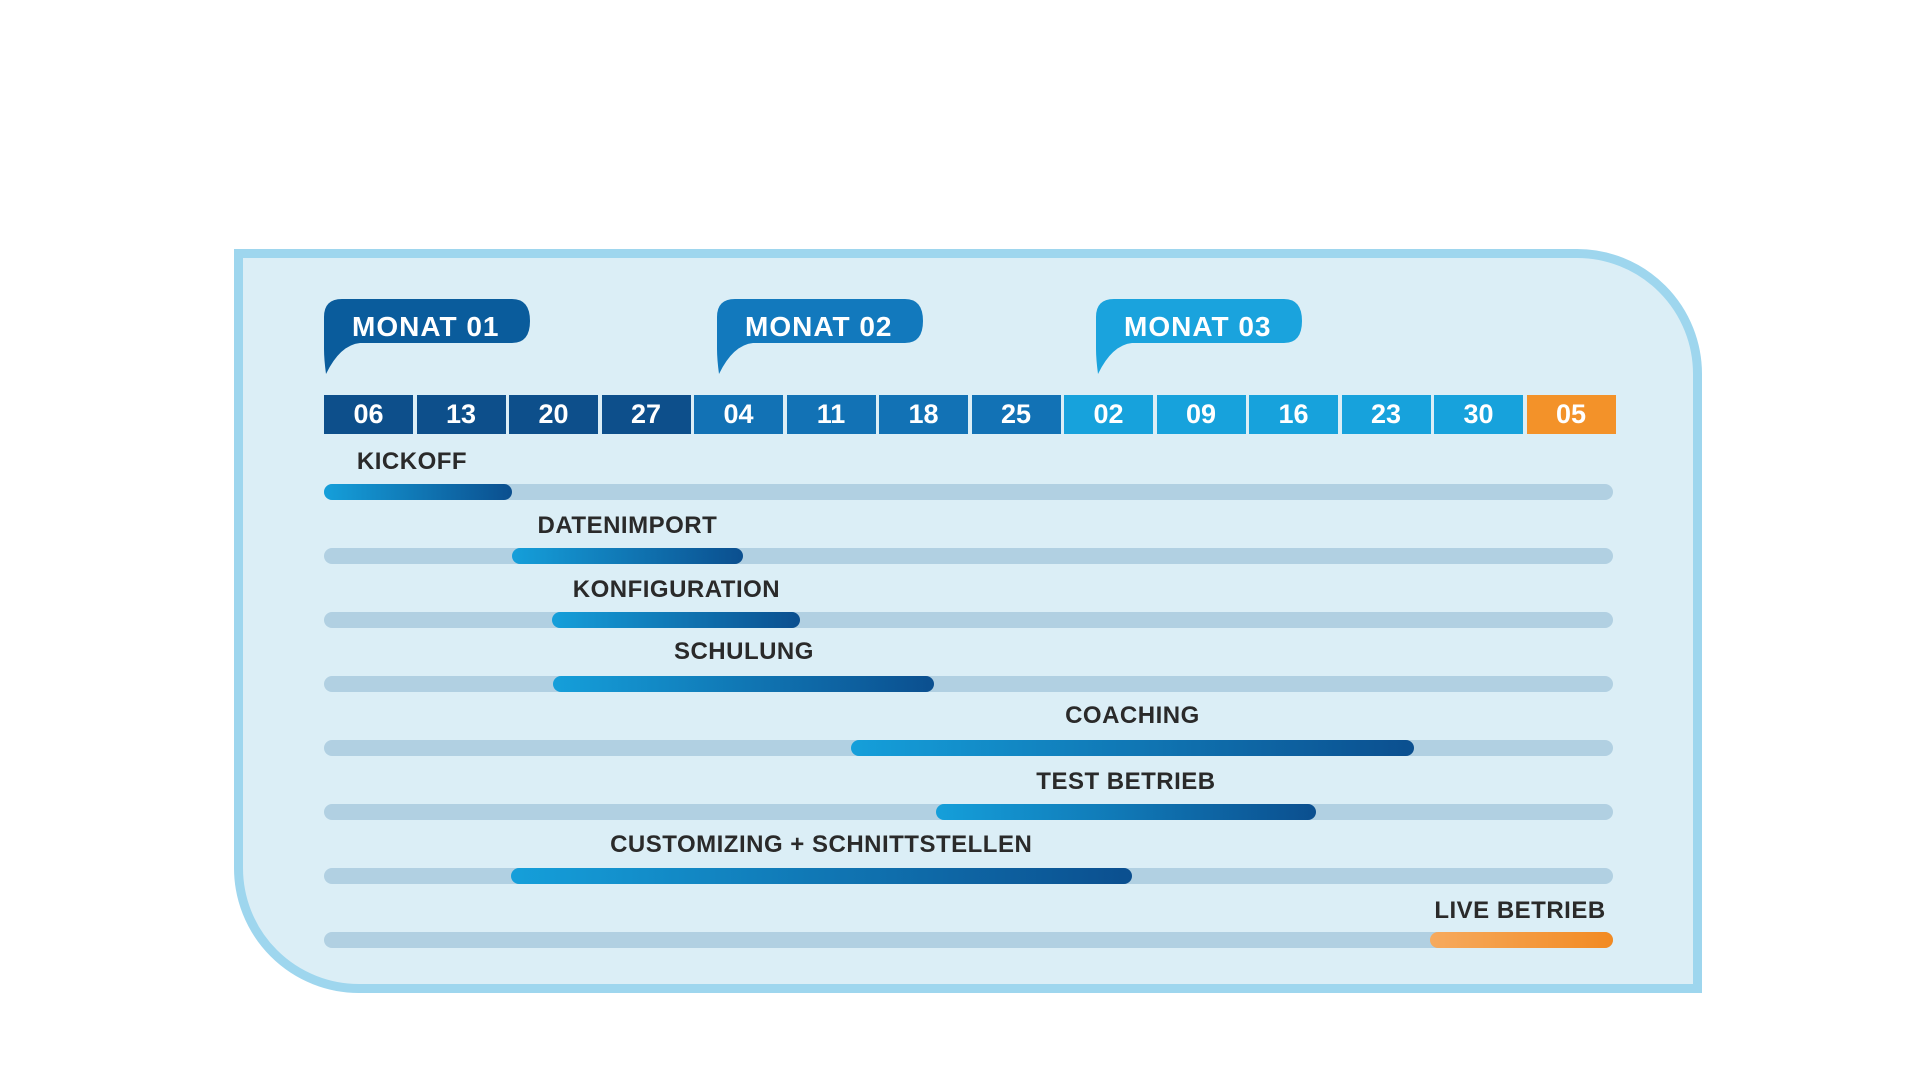 The image size is (1920, 1080). Describe the element at coordinates (426, 326) in the screenshot. I see `month-label: MONAT 01` at that location.